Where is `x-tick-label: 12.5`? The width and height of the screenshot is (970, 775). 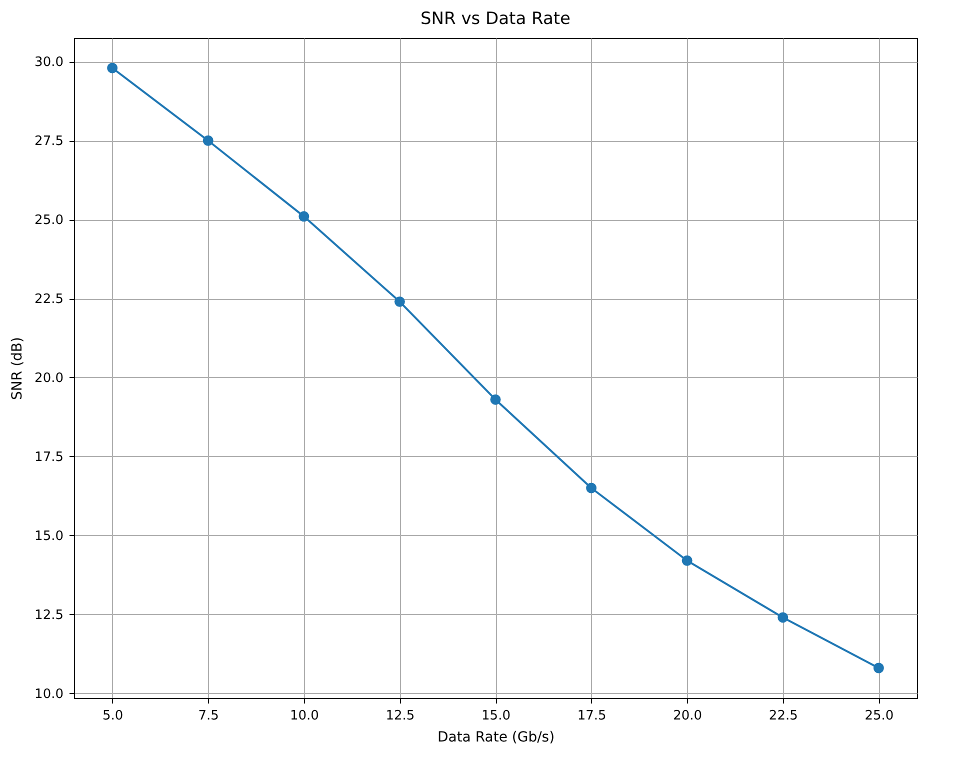 x-tick-label: 12.5 is located at coordinates (400, 716).